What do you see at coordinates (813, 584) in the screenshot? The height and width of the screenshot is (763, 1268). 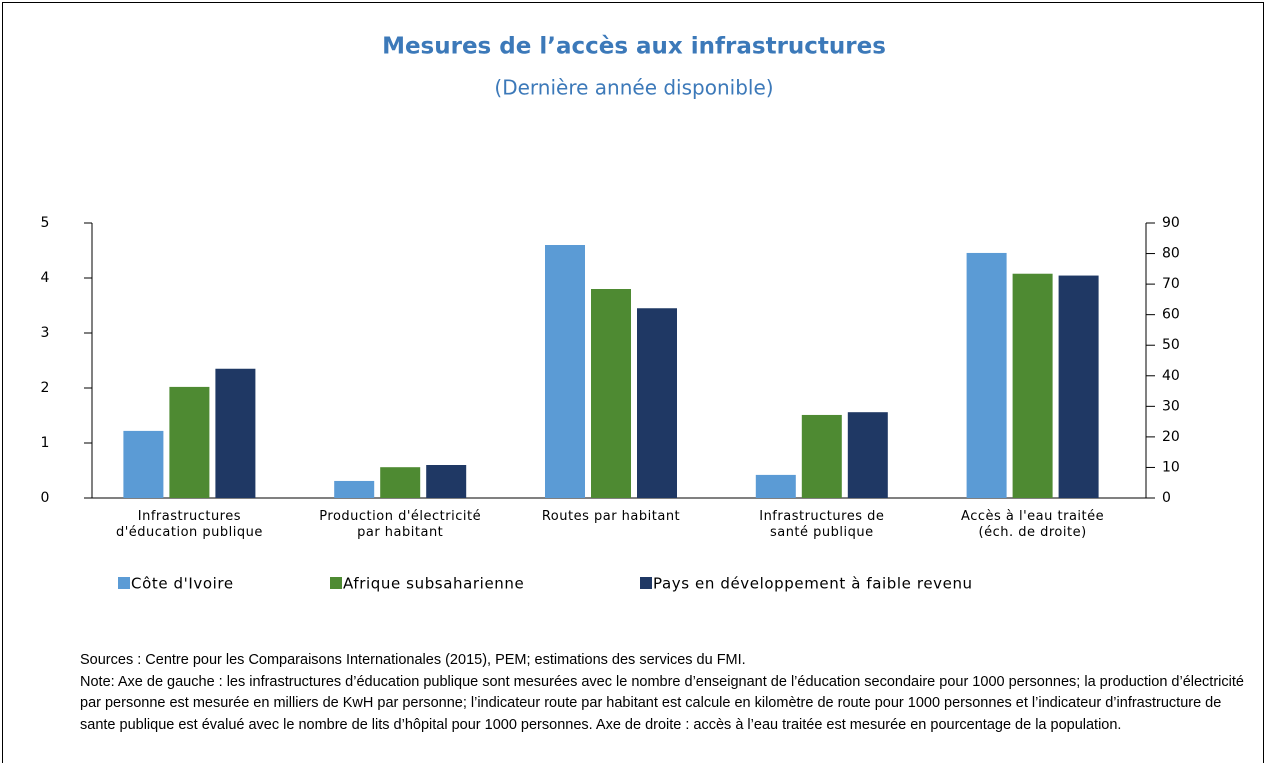 I see `legend-label: Pays en développement à faible revenu` at bounding box center [813, 584].